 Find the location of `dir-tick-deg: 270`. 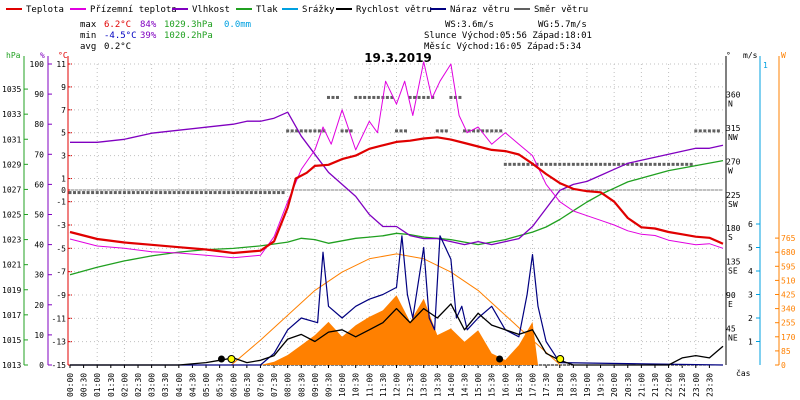

dir-tick-deg: 270 is located at coordinates (733, 161).